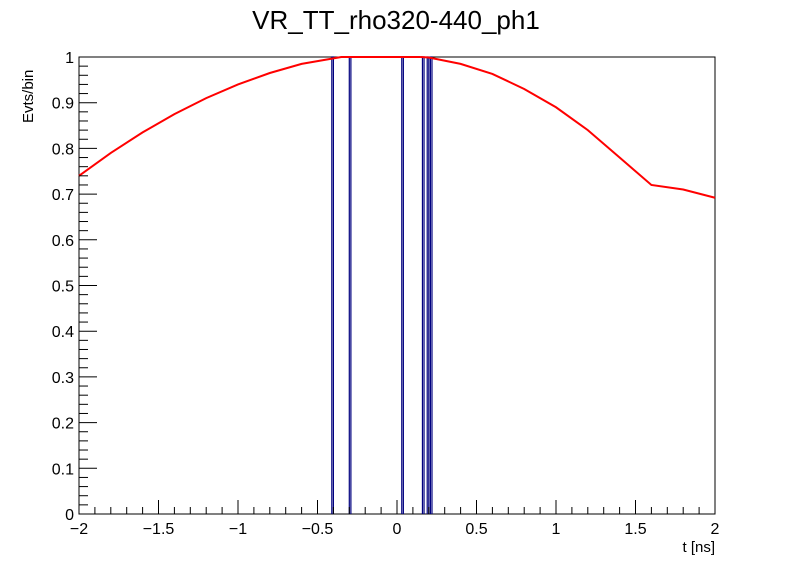  What do you see at coordinates (396, 20) in the screenshot?
I see `chart-title: VR_TT_rho320-440_ph1` at bounding box center [396, 20].